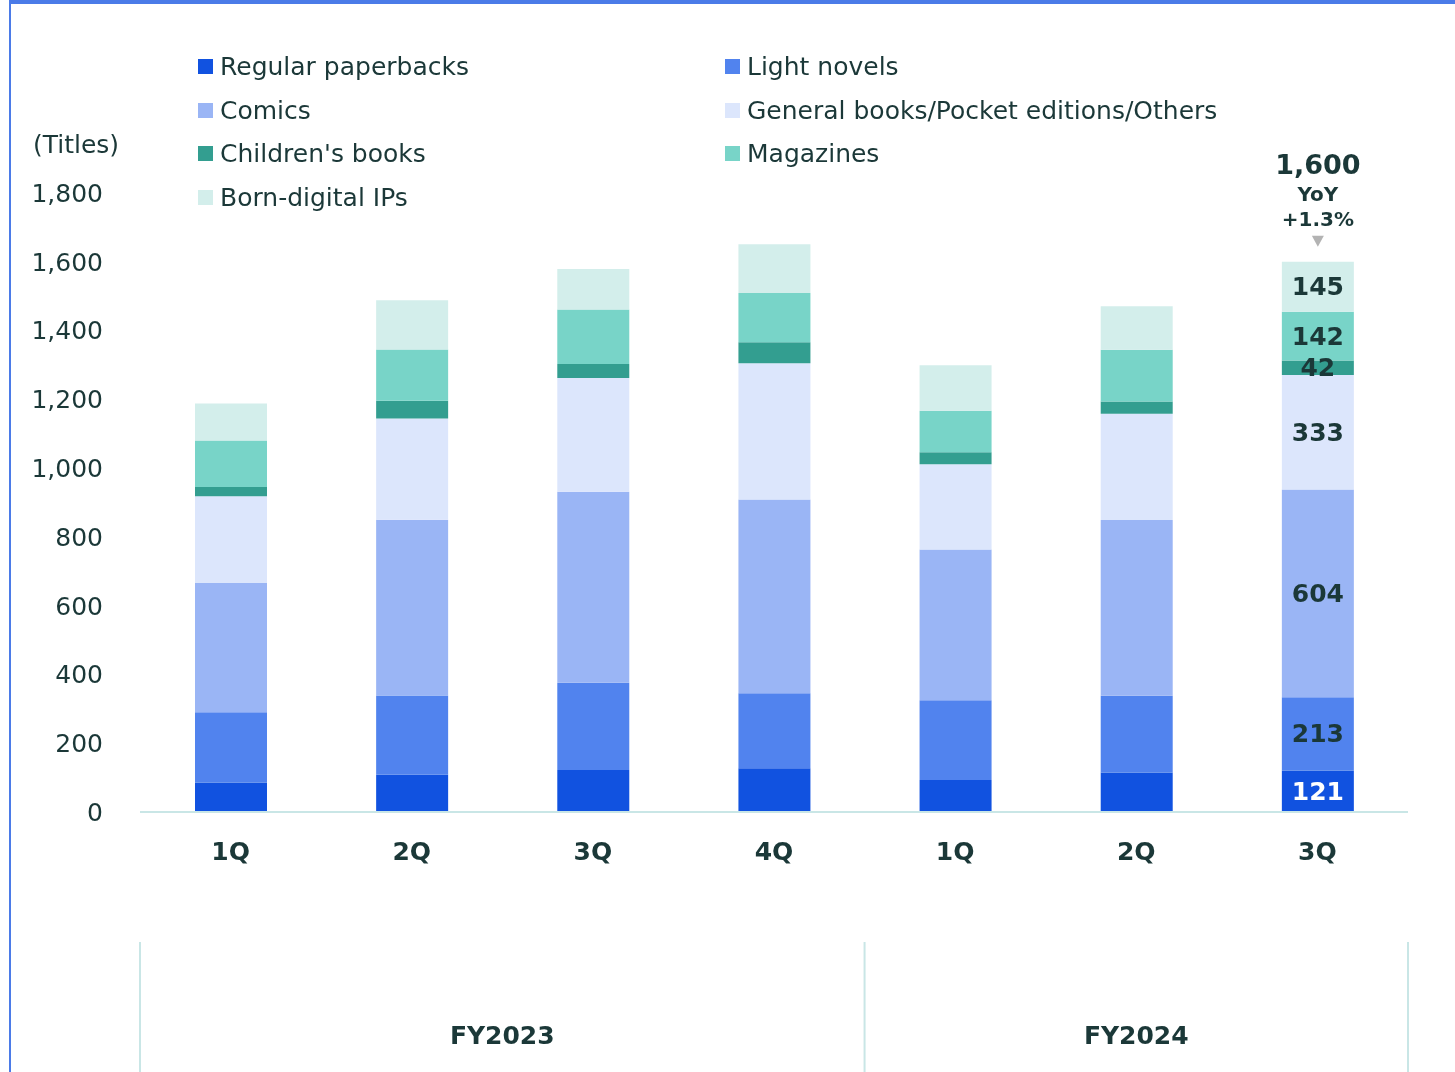  Describe the element at coordinates (1317, 193) in the screenshot. I see `annotation: YoY` at that location.